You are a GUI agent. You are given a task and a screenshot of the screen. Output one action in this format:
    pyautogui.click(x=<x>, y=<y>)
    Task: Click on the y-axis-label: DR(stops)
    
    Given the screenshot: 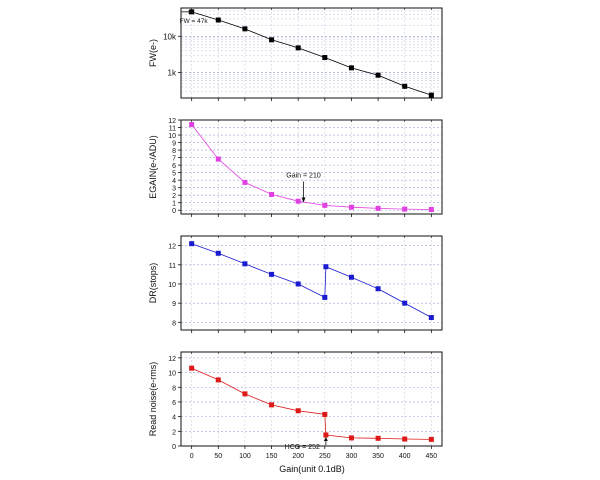 What is the action you would take?
    pyautogui.click(x=153, y=283)
    